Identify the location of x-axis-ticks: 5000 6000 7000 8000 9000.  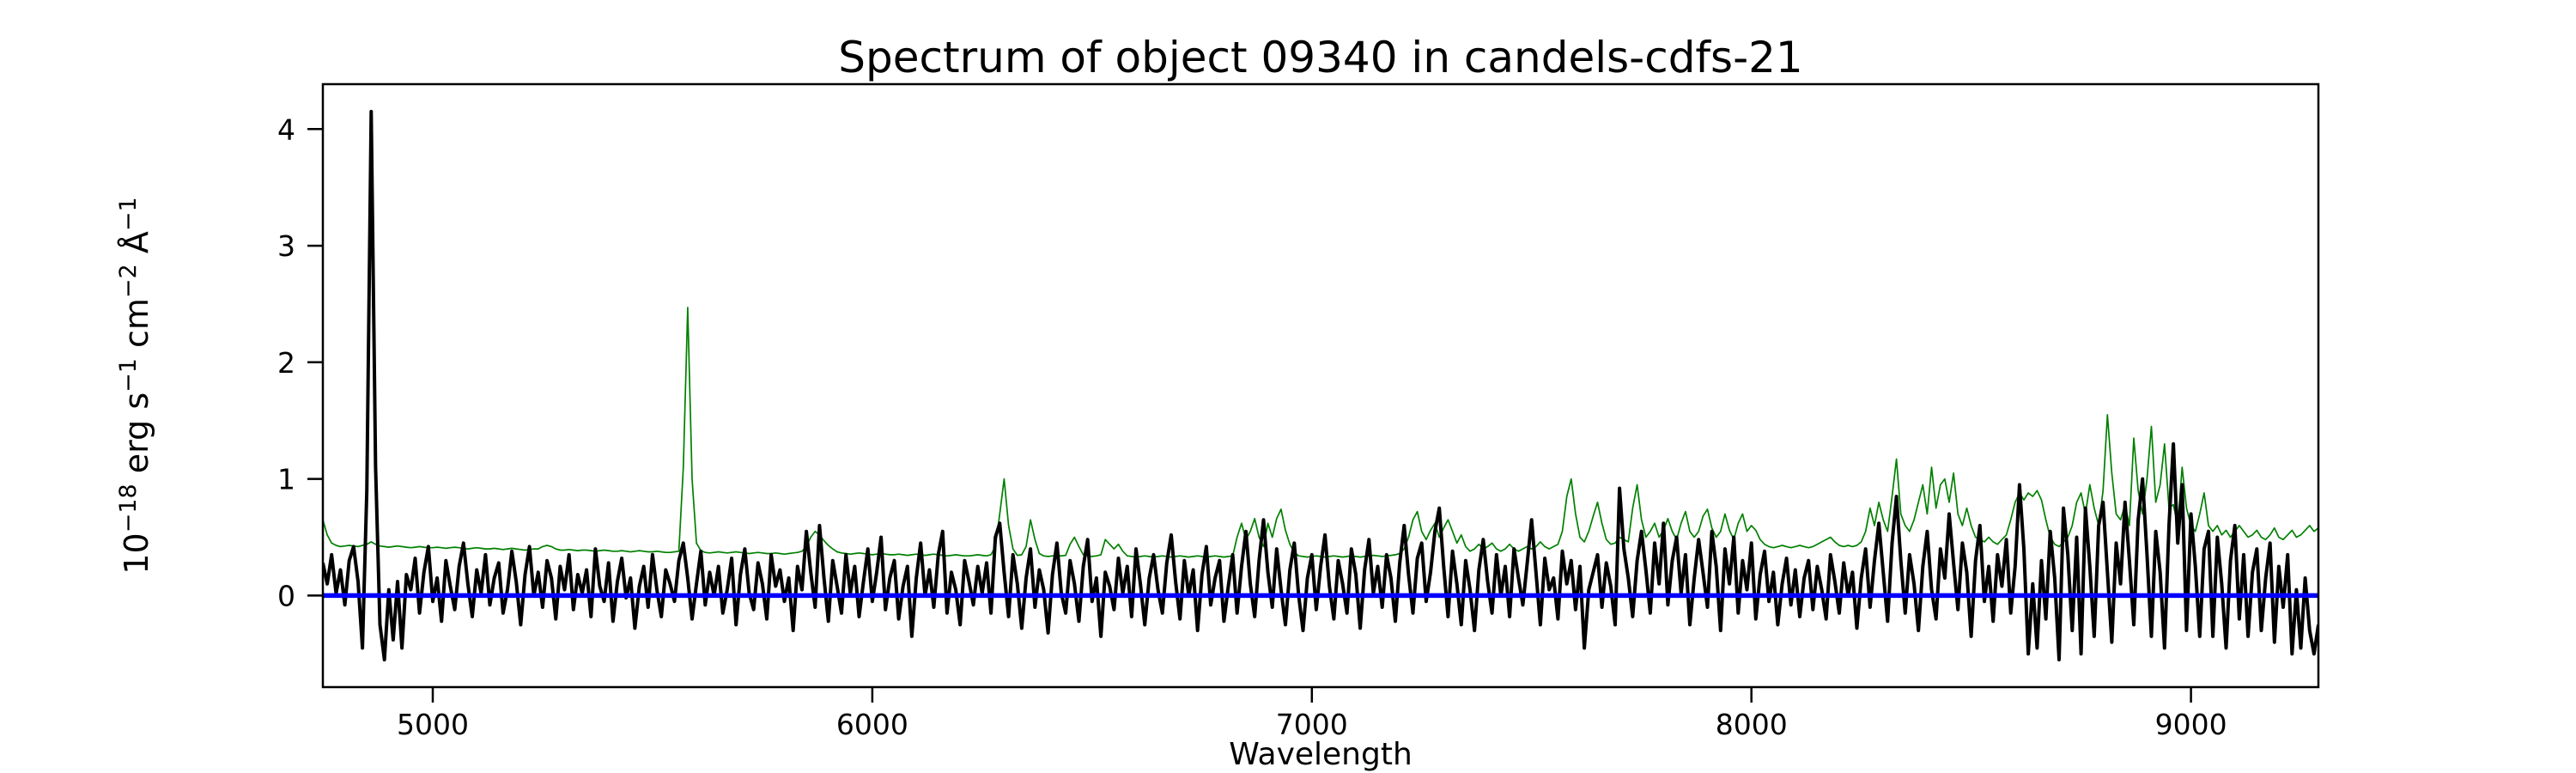
(1312, 714).